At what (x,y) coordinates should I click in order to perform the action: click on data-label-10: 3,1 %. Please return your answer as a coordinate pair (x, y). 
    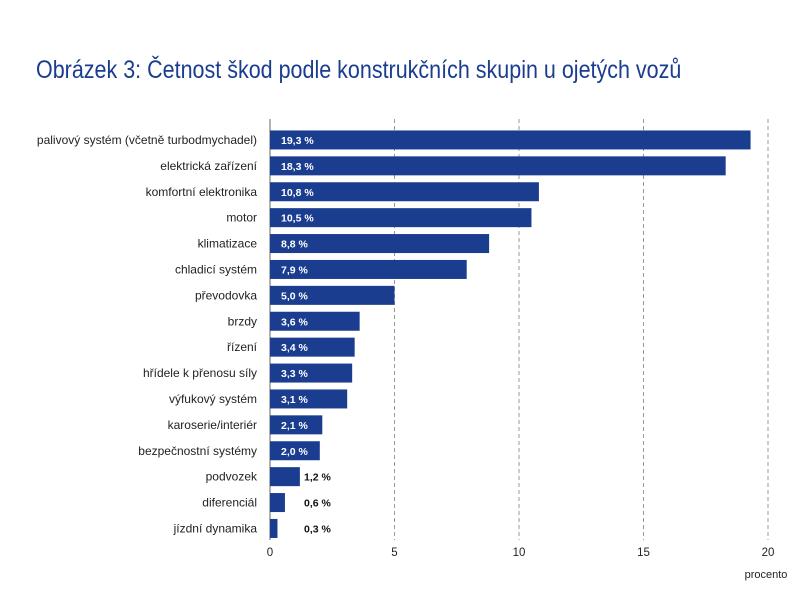
    Looking at the image, I should click on (295, 400).